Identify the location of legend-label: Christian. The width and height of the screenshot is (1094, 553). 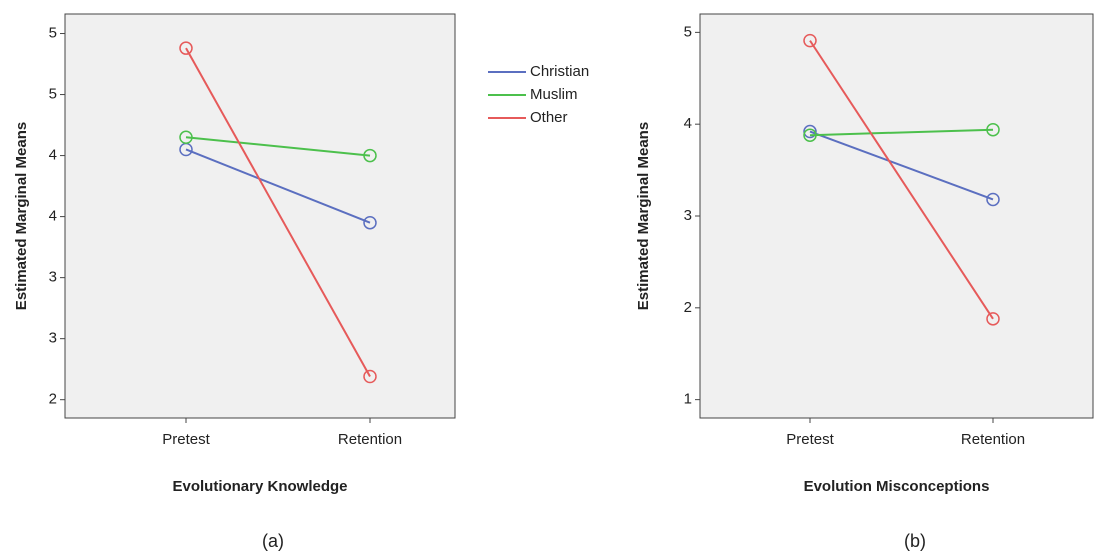
(559, 71).